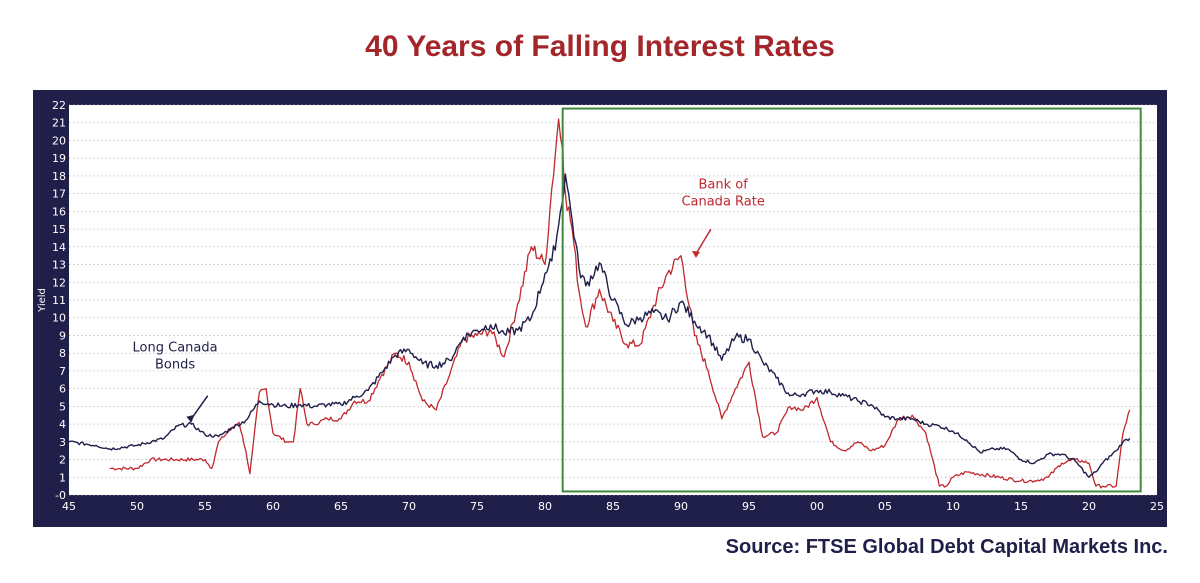 This screenshot has height=583, width=1200. I want to click on y-tick-label: 12, so click(59, 282).